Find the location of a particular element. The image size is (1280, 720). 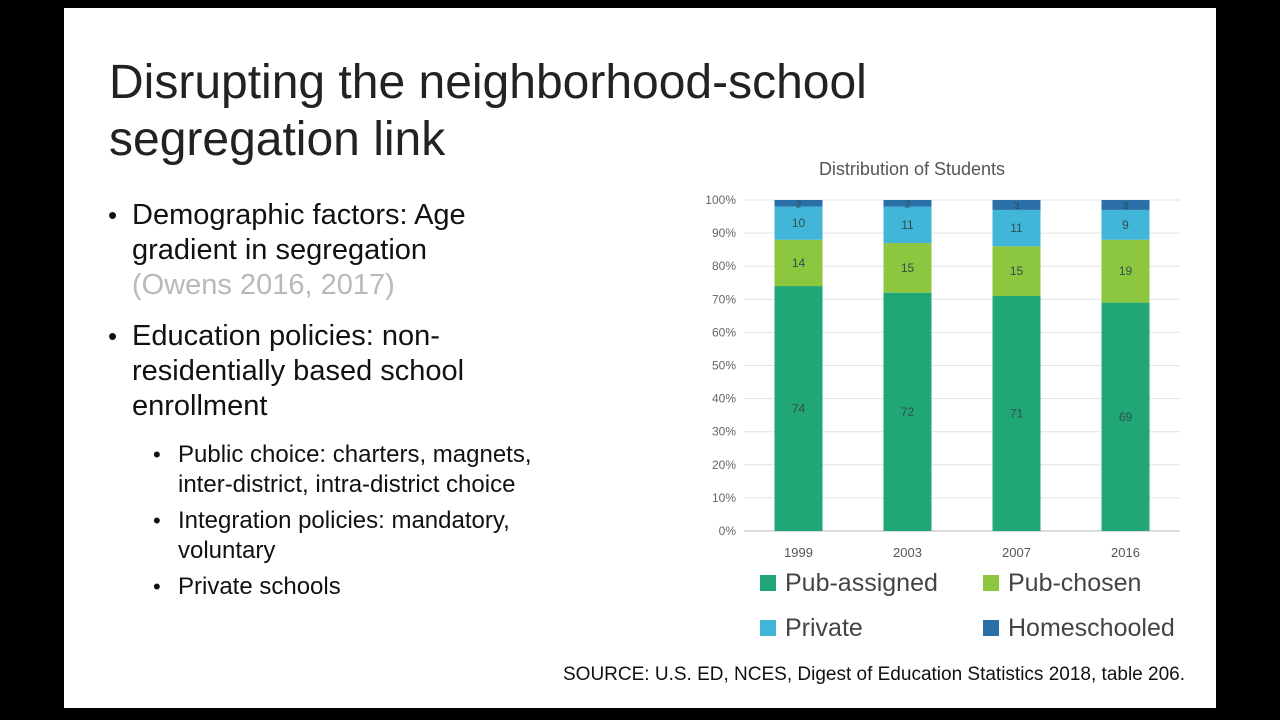

data-label: 19 is located at coordinates (1126, 271).